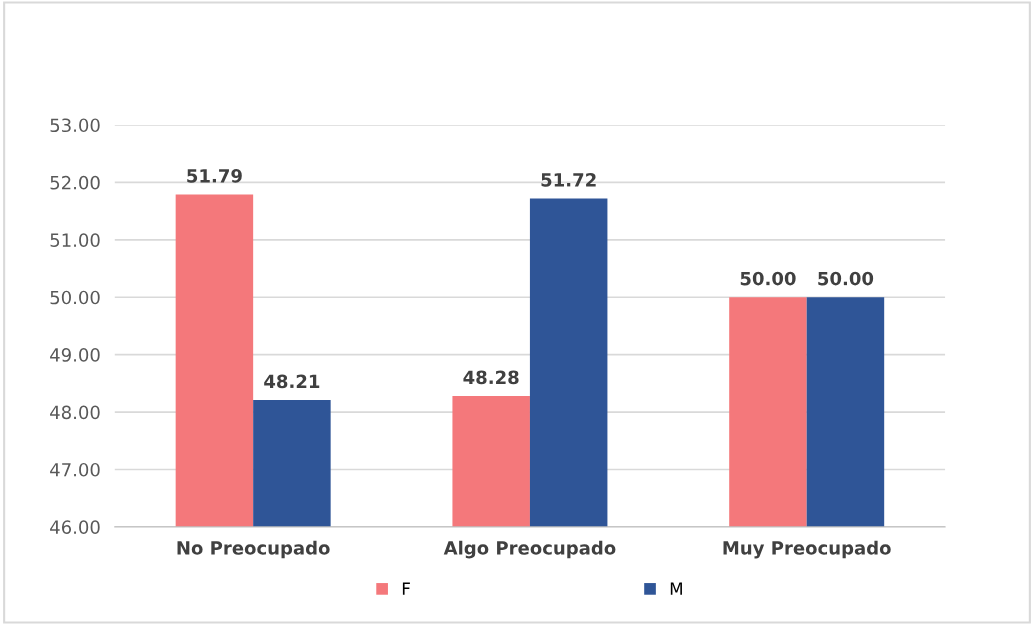 This screenshot has width=1034, height=625. I want to click on legend-label: F, so click(406, 588).